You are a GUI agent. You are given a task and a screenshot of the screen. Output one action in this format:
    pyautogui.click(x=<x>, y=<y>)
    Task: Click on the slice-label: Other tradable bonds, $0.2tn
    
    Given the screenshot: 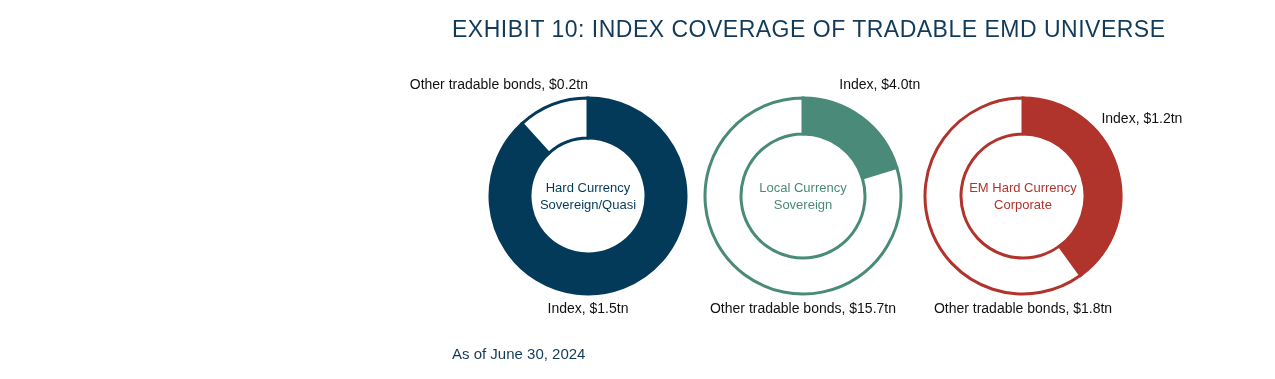 What is the action you would take?
    pyautogui.click(x=498, y=84)
    